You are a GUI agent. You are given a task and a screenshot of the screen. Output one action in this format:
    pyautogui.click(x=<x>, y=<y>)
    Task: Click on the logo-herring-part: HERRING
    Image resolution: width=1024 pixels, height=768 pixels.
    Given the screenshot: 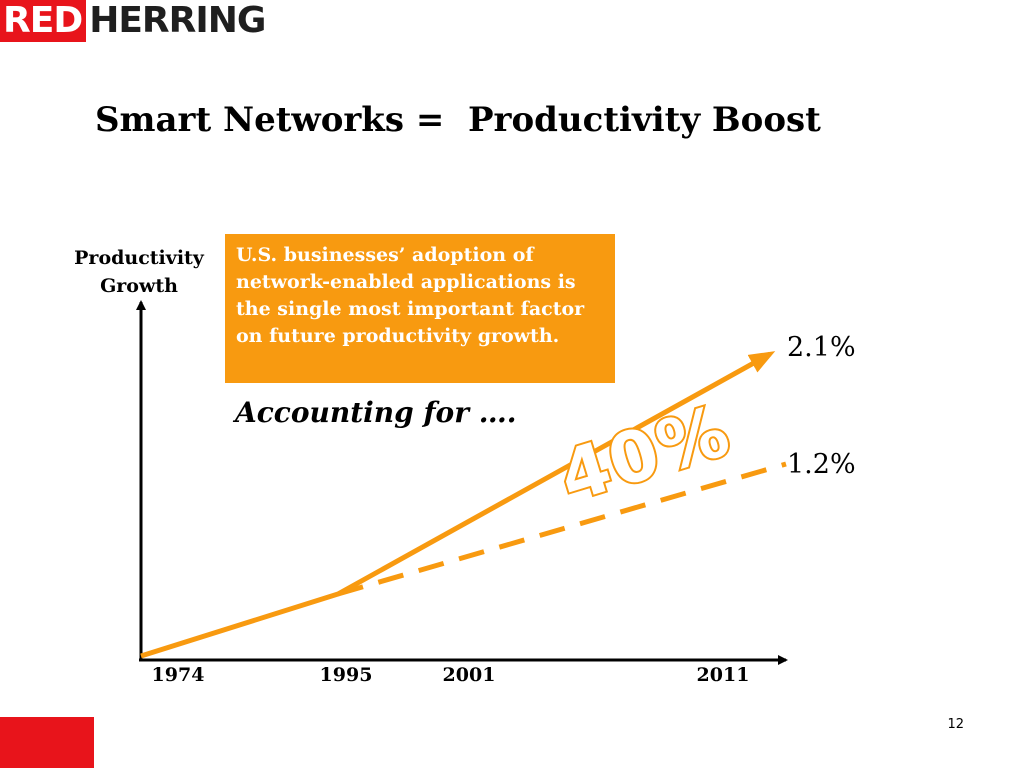 What is the action you would take?
    pyautogui.click(x=177, y=20)
    